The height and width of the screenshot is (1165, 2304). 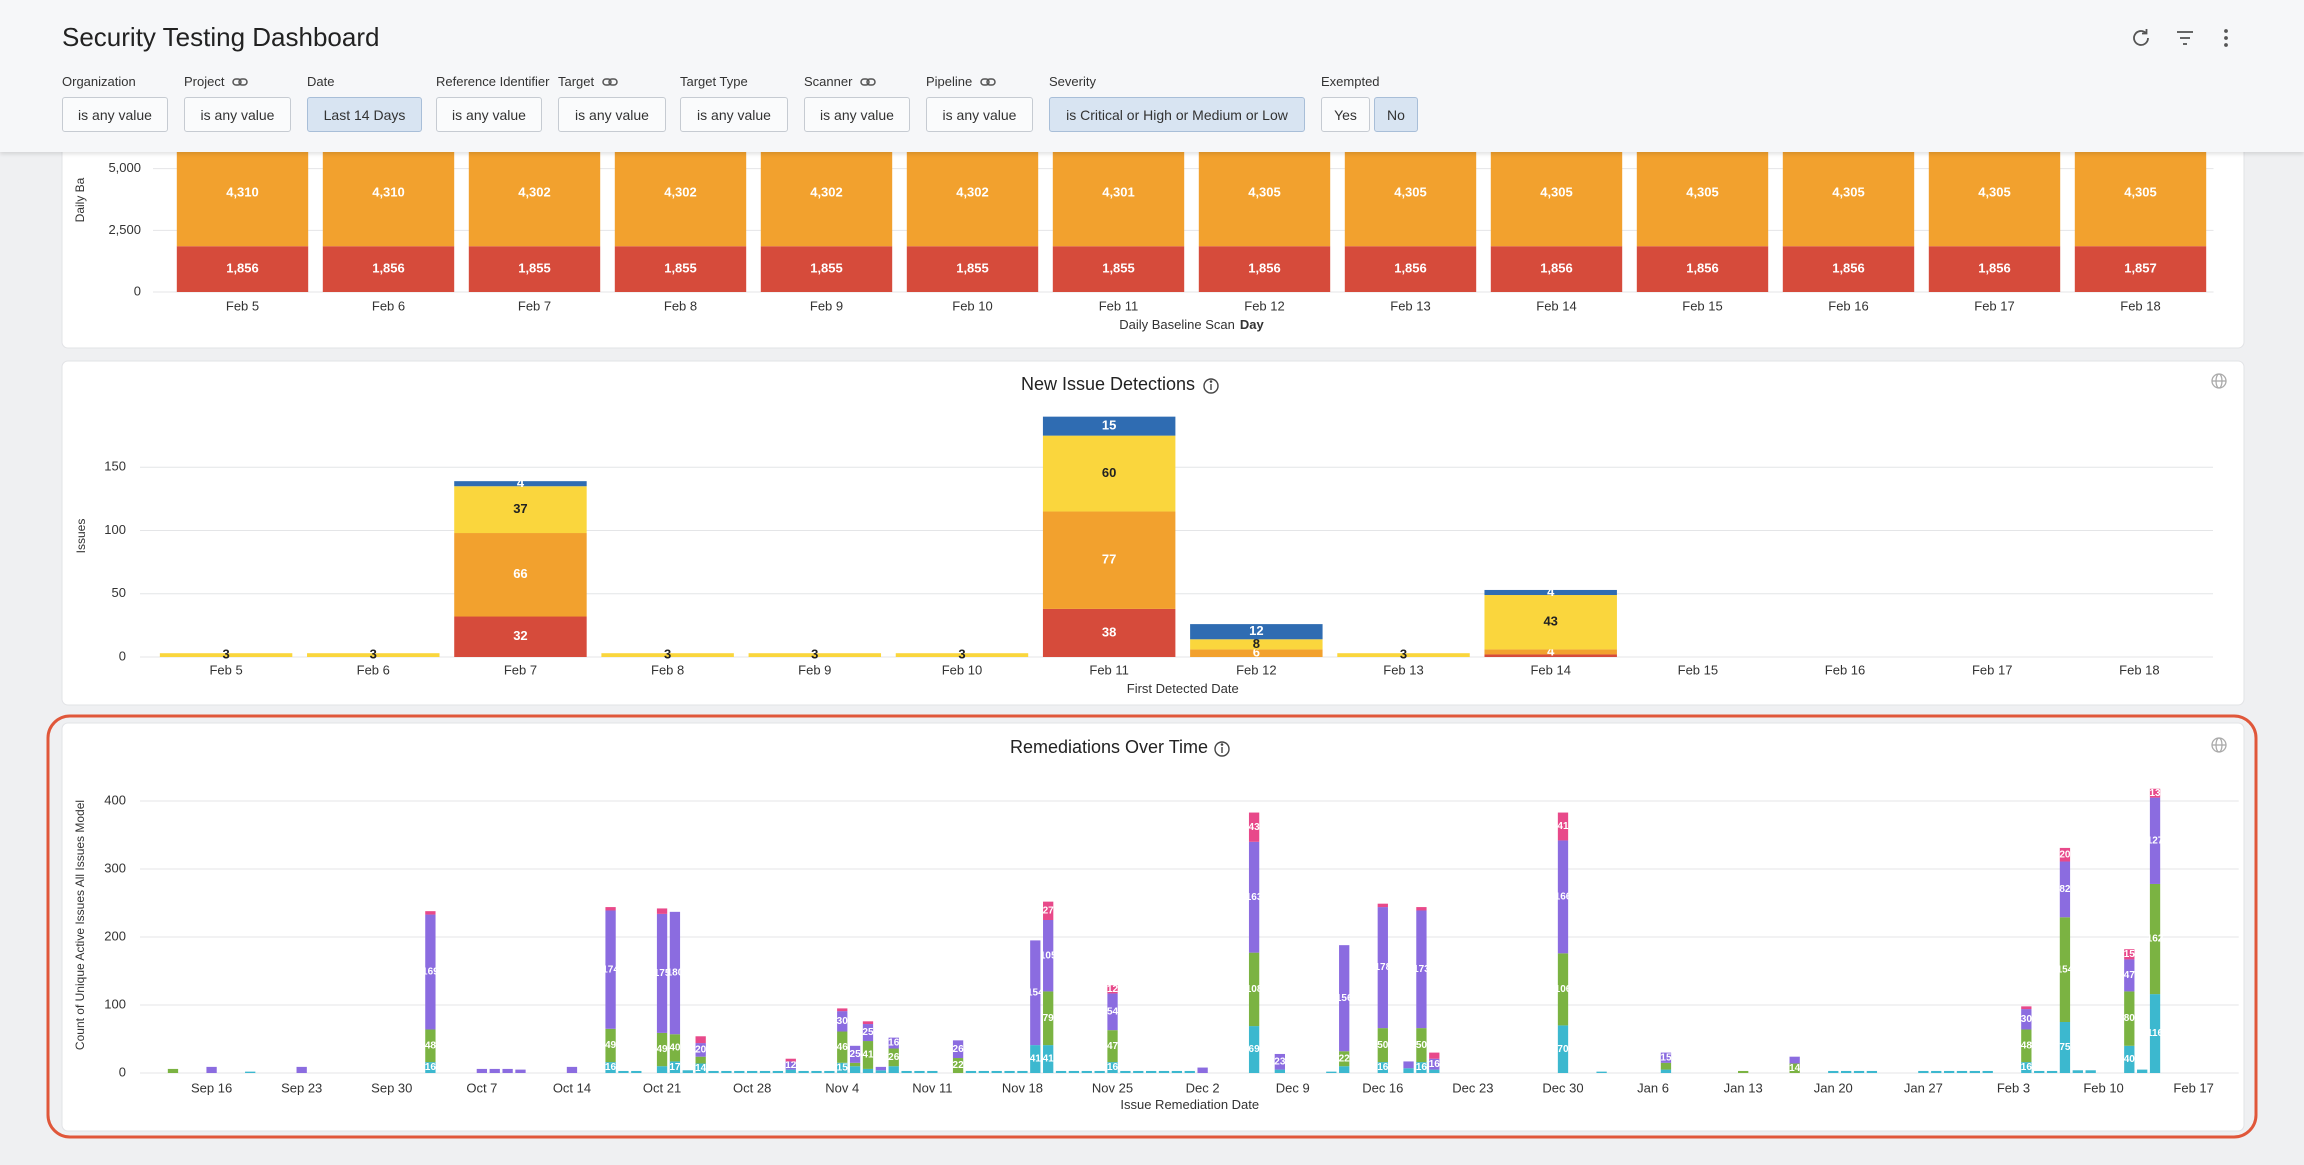 What do you see at coordinates (81, 536) in the screenshot?
I see `y-axis-title: Issues` at bounding box center [81, 536].